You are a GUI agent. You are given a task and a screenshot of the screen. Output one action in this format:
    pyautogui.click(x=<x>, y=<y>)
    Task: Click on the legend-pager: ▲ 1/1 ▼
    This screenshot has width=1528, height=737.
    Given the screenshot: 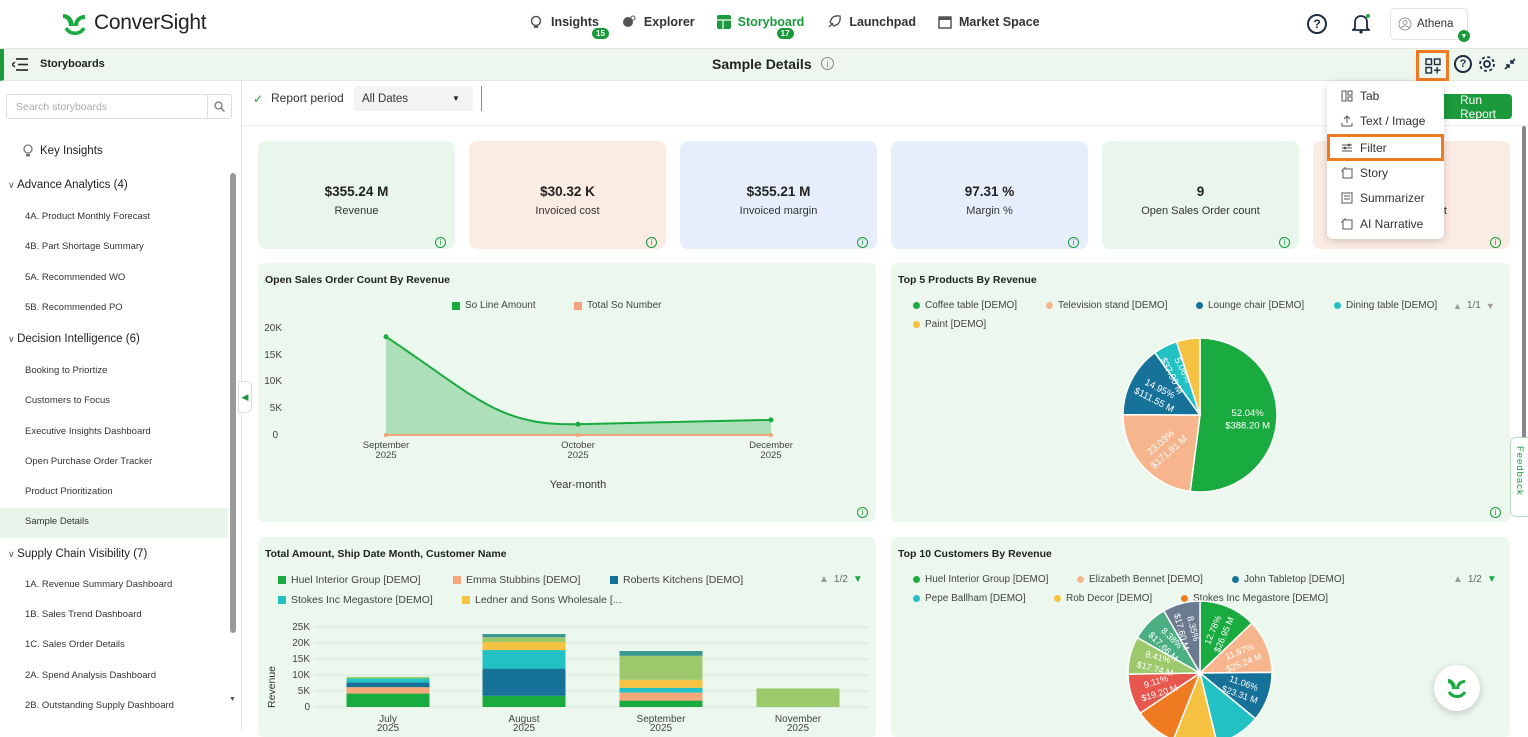 What is the action you would take?
    pyautogui.click(x=1474, y=305)
    